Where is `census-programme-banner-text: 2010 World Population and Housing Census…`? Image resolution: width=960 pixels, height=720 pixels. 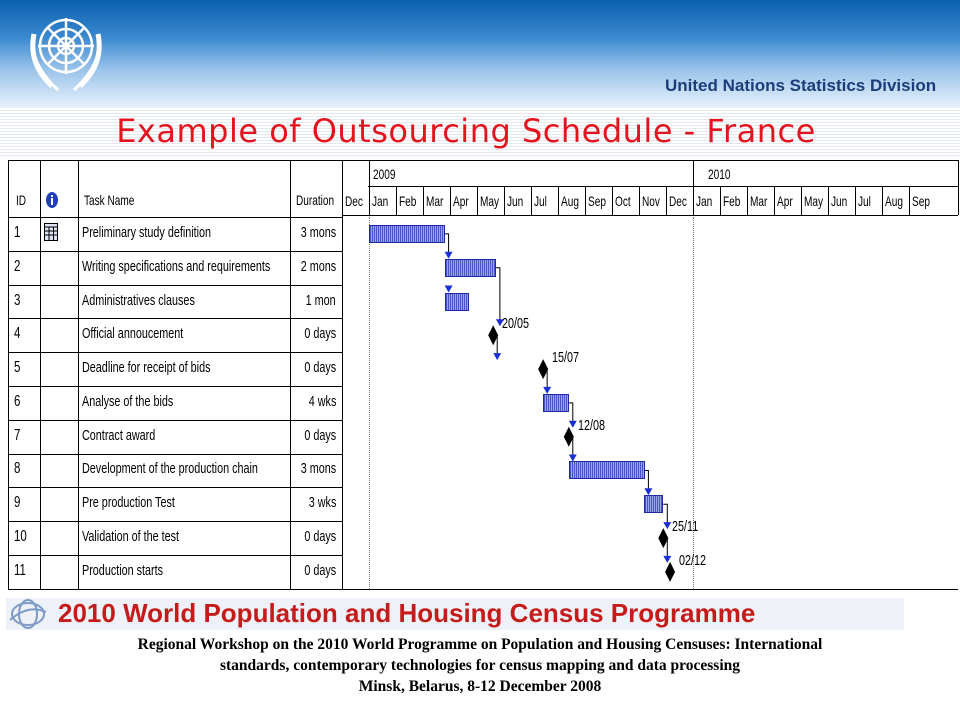 census-programme-banner-text: 2010 World Population and Housing Census… is located at coordinates (455, 614).